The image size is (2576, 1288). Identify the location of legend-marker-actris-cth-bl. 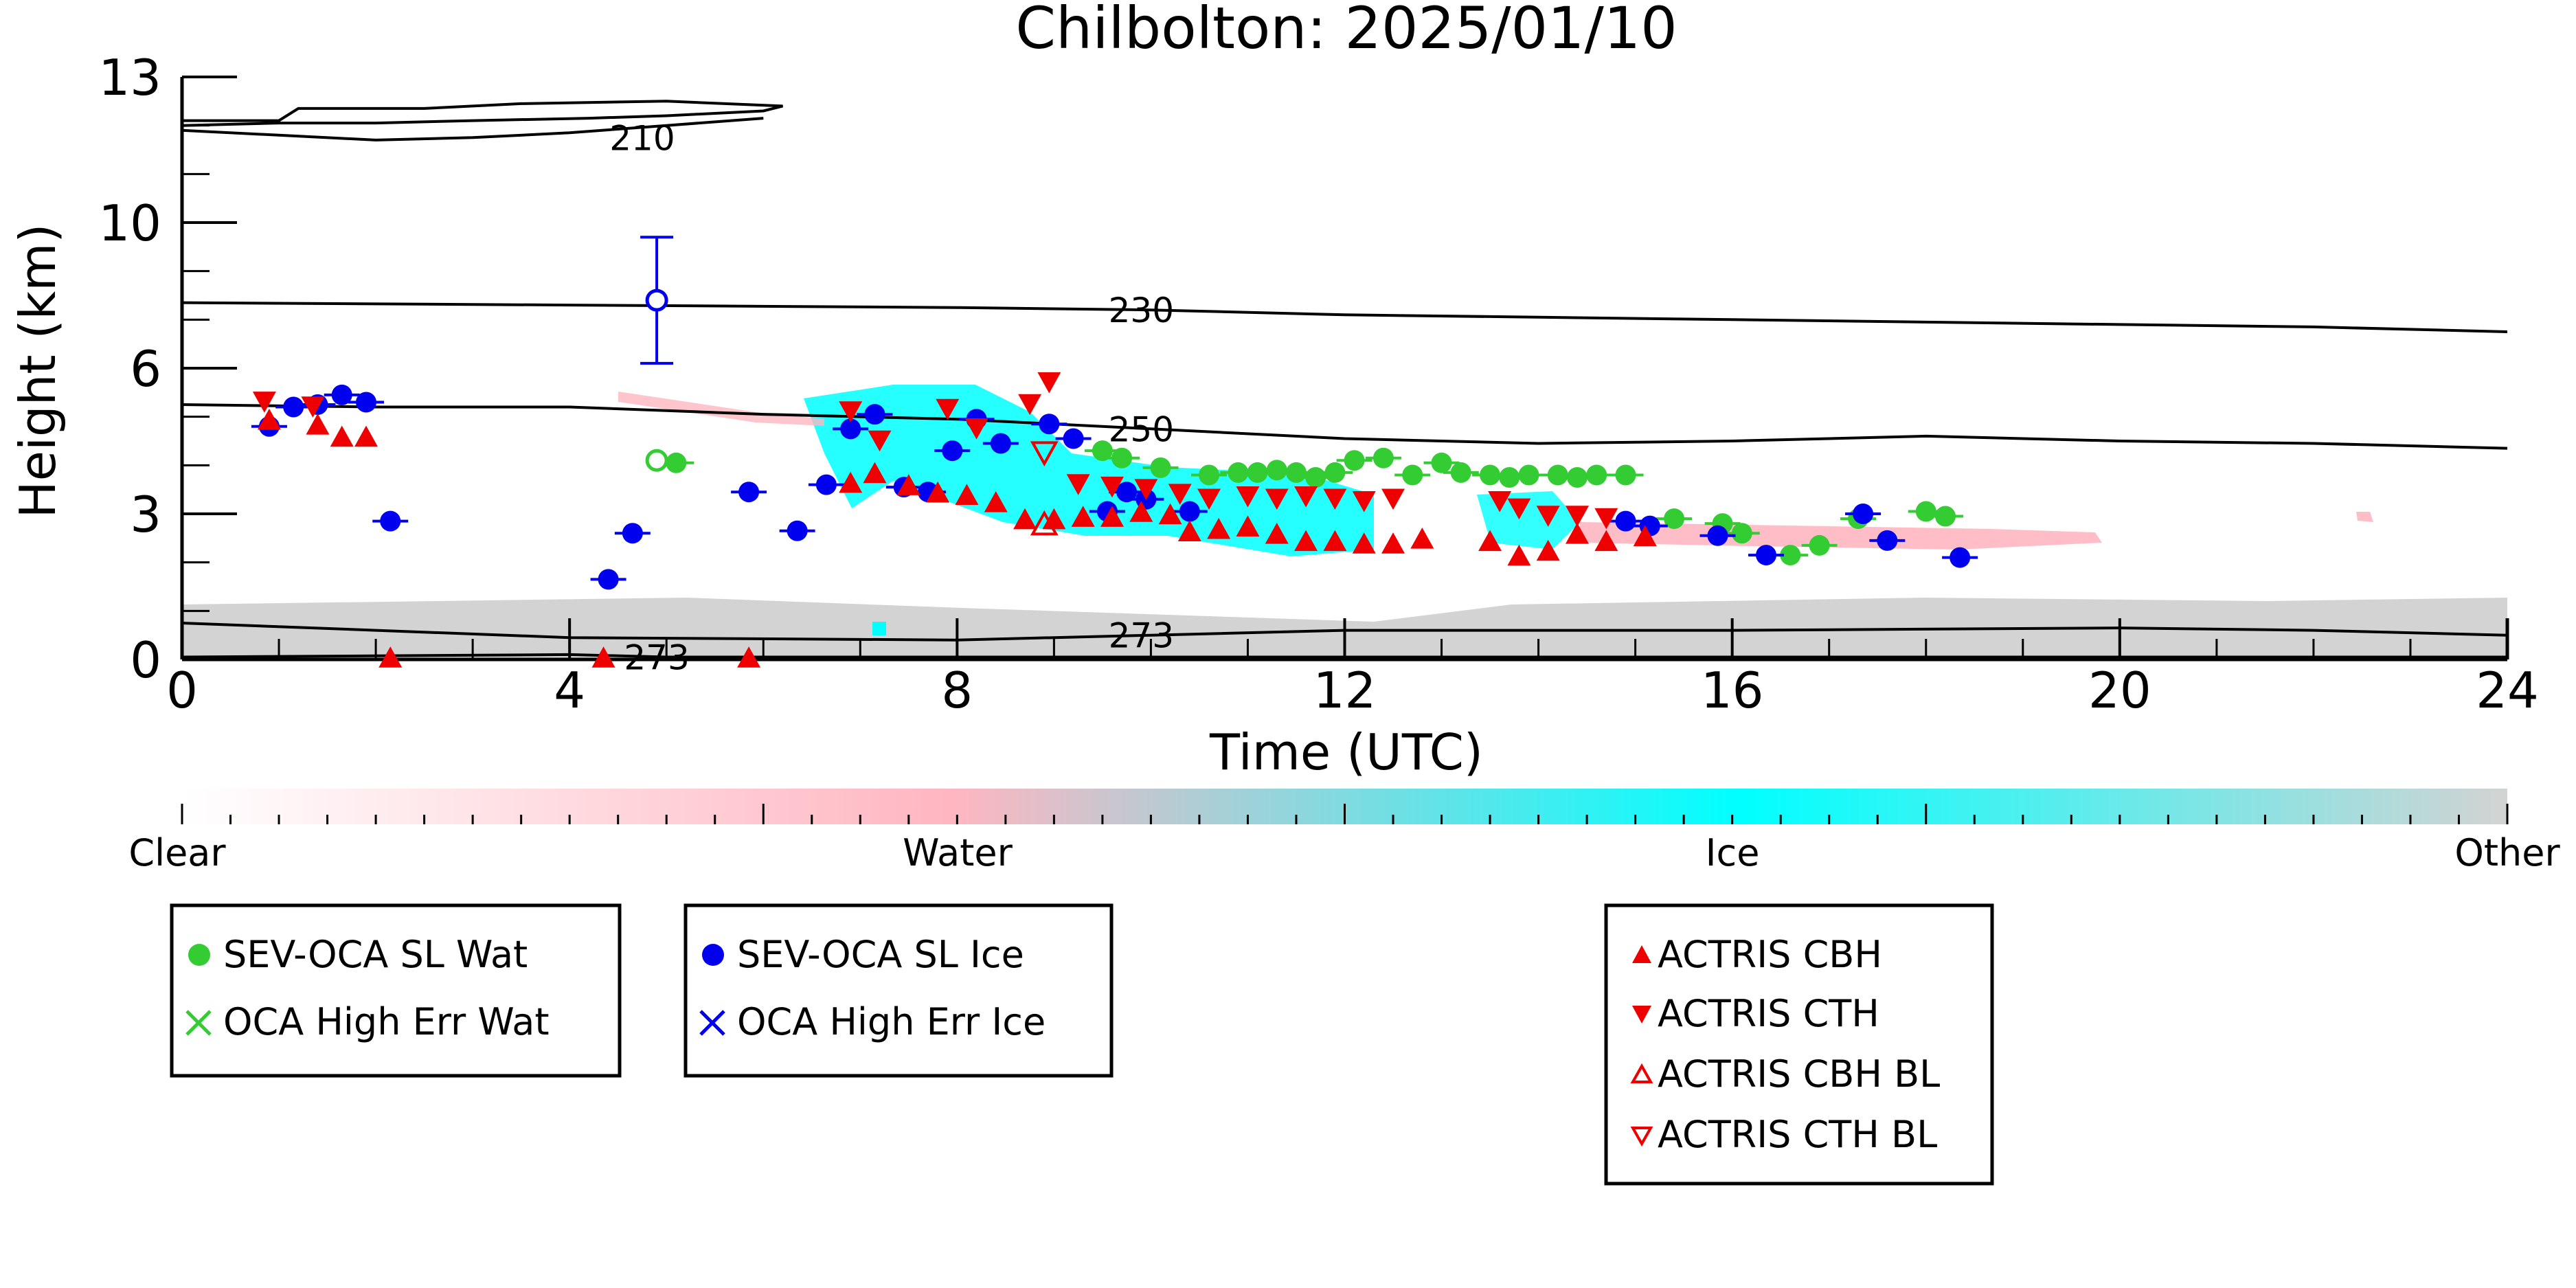
(1641, 1137).